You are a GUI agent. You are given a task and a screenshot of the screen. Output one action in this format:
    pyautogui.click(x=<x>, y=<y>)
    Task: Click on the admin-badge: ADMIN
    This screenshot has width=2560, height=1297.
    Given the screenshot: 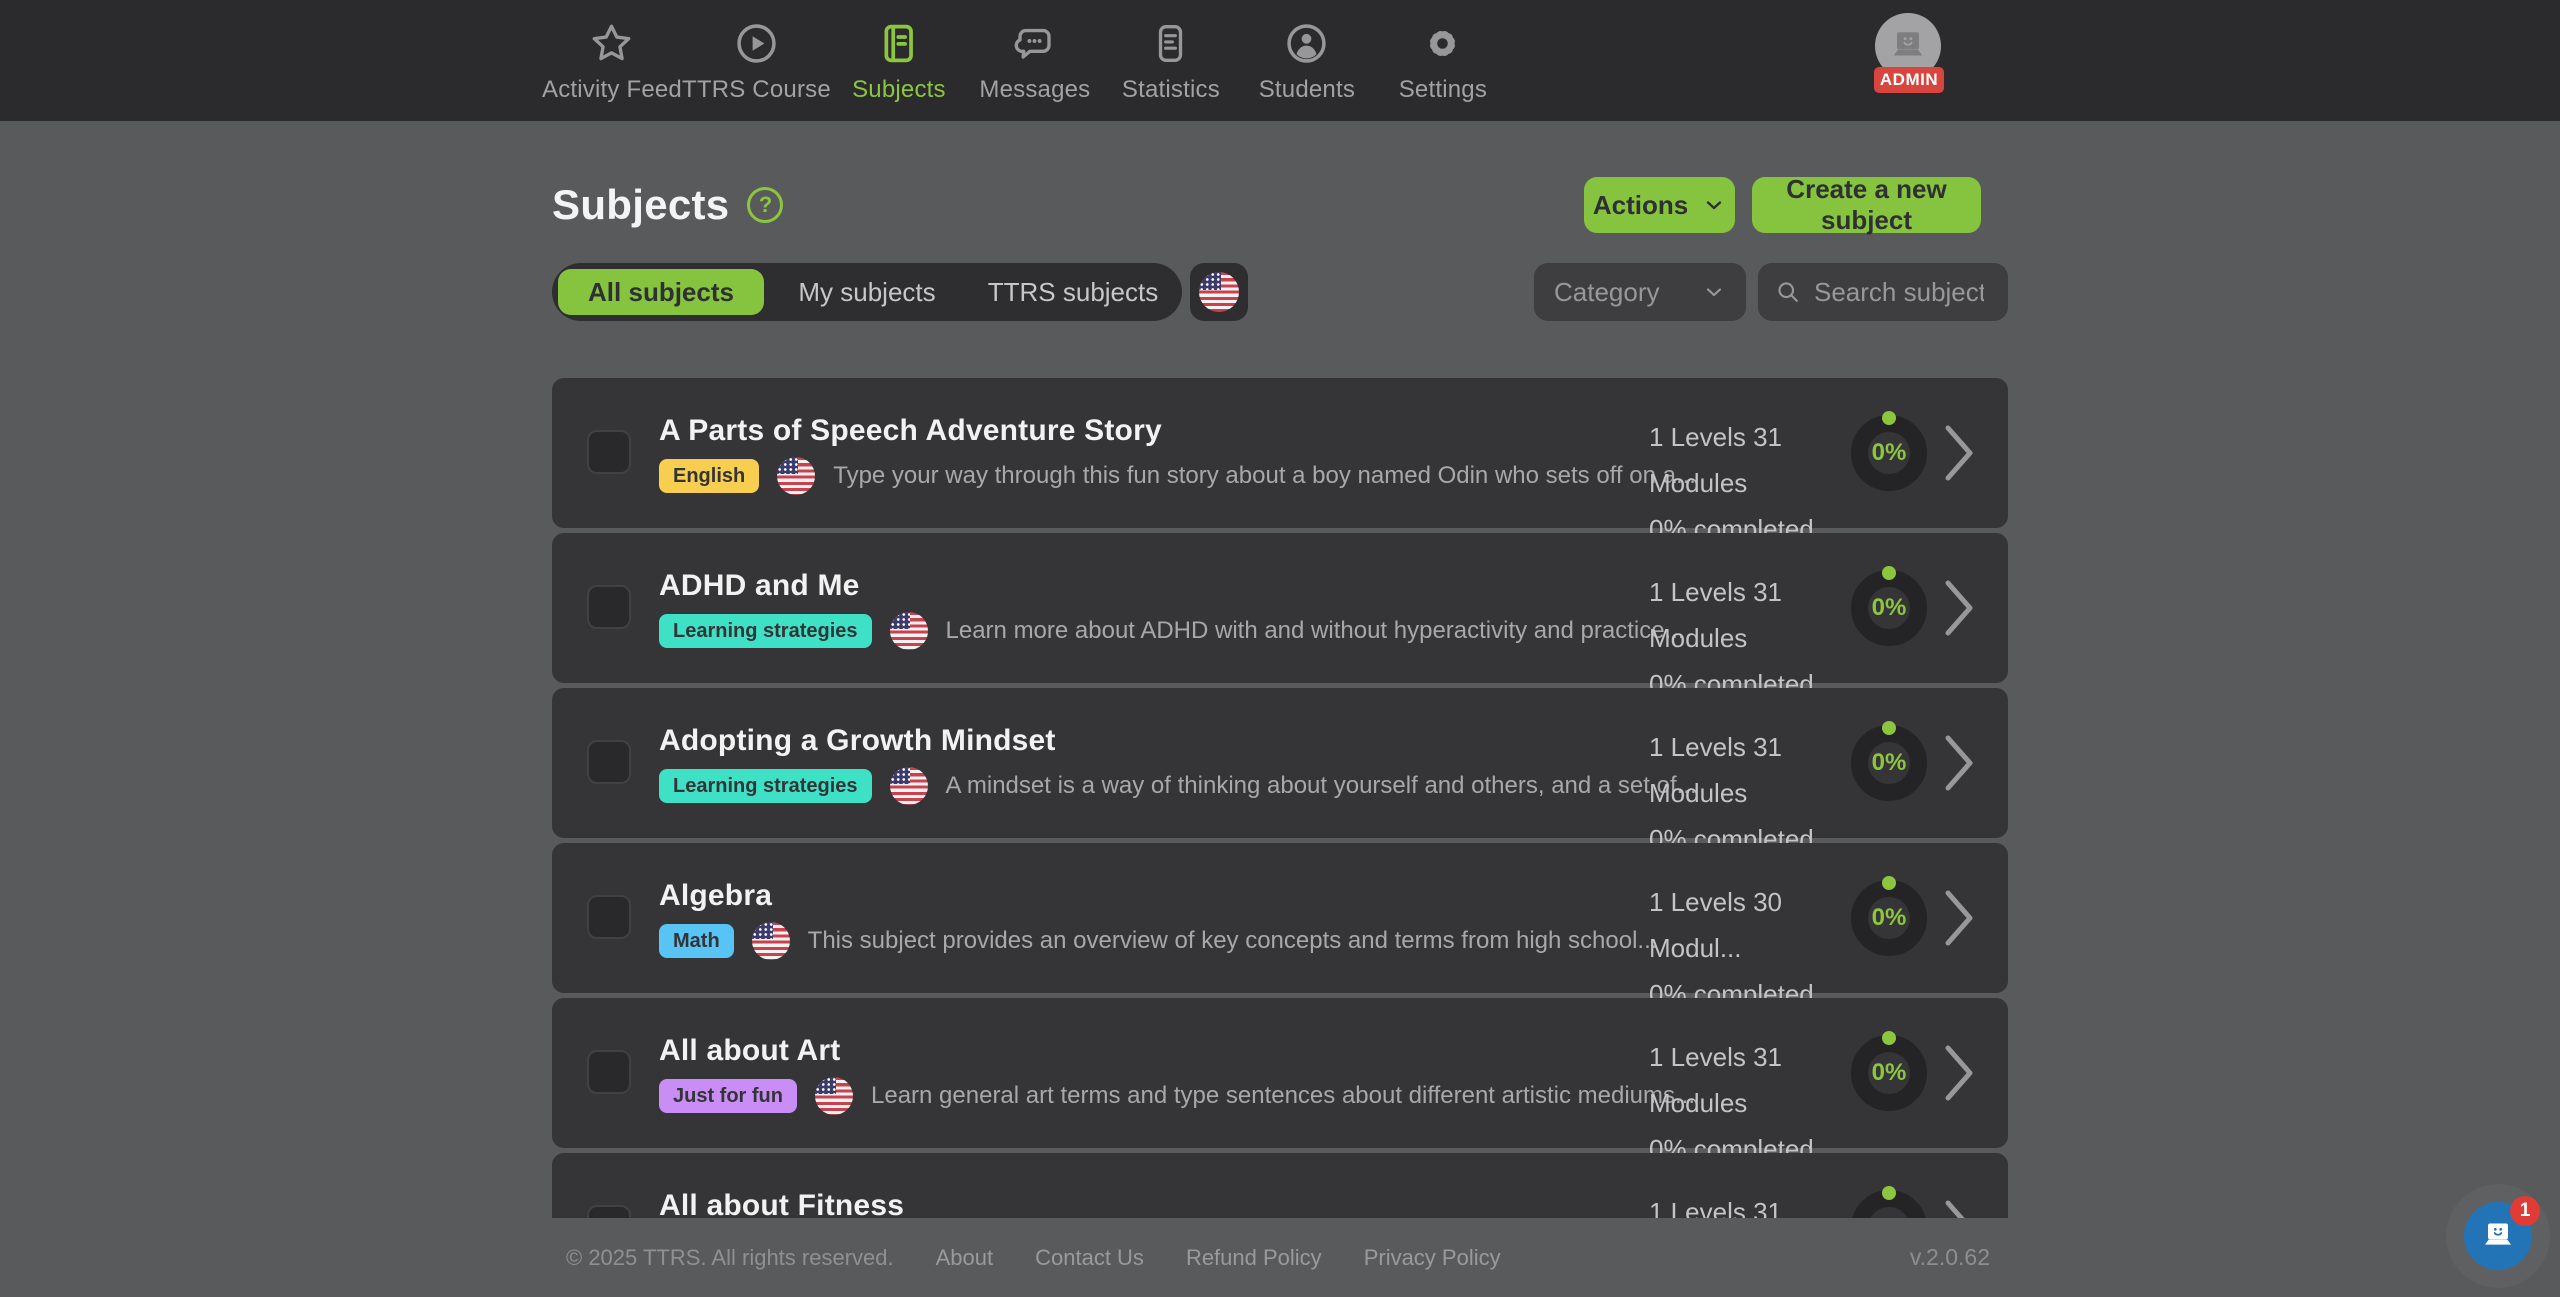 What is the action you would take?
    pyautogui.click(x=1909, y=80)
    